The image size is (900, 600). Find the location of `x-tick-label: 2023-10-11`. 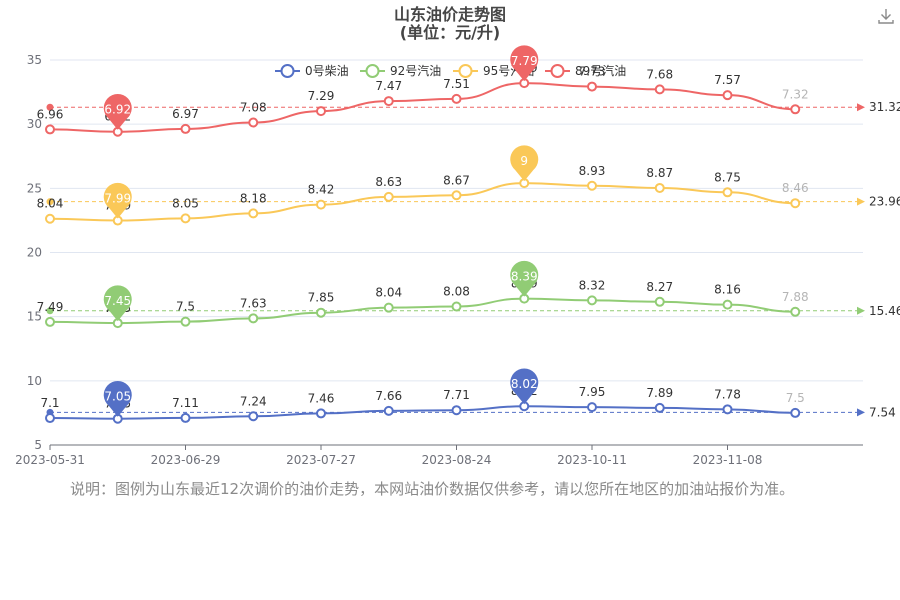

x-tick-label: 2023-10-11 is located at coordinates (592, 460).